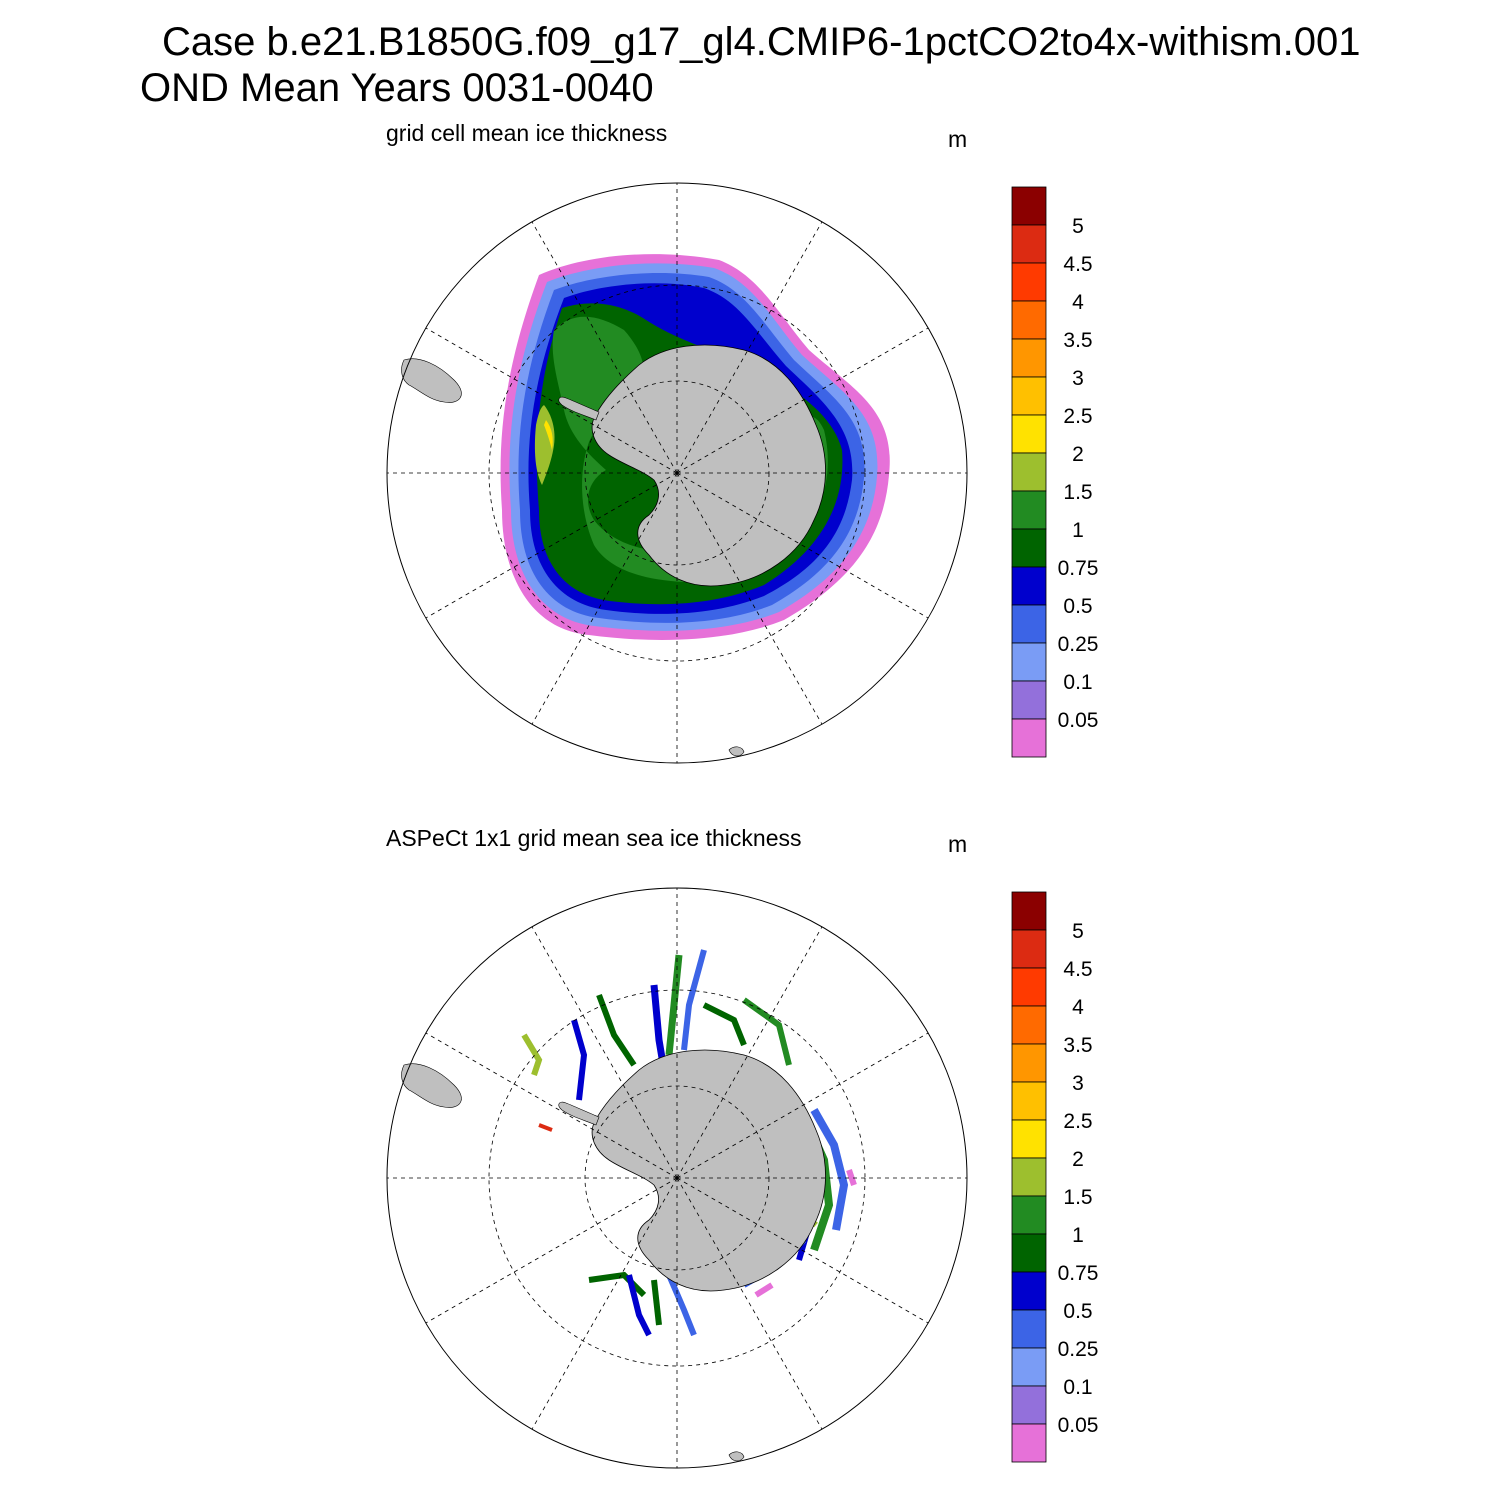 The height and width of the screenshot is (1500, 1500). I want to click on panel2-units: m, so click(958, 844).